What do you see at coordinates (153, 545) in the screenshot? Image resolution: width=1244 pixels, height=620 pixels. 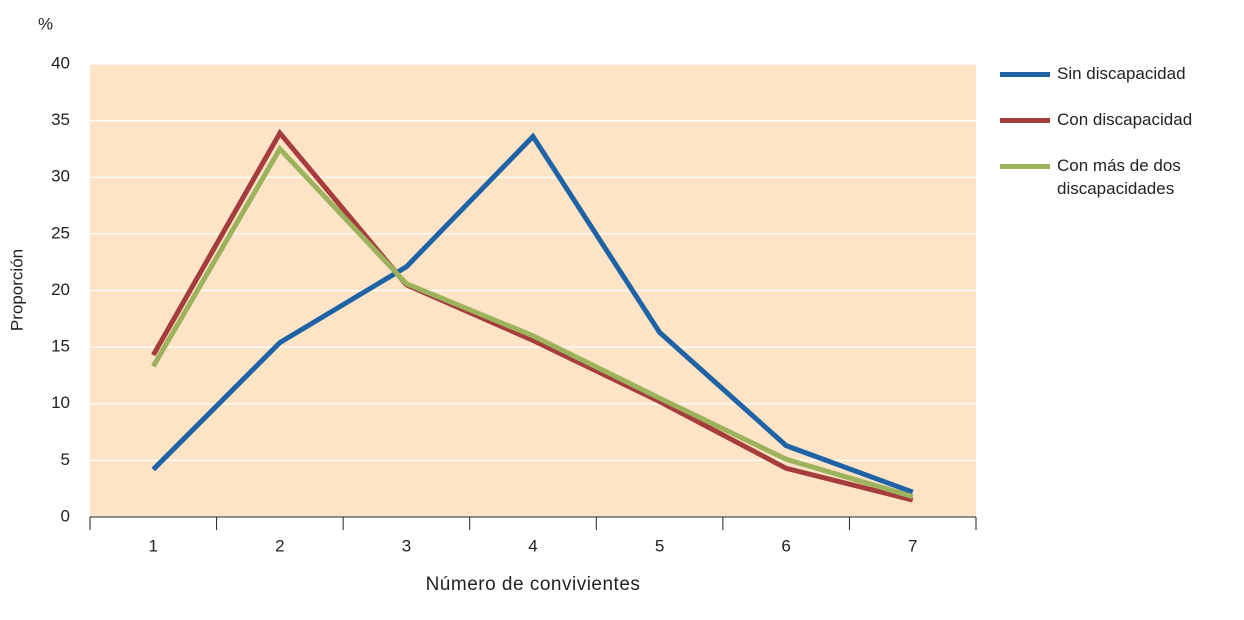 I see `x-tick-label: 1` at bounding box center [153, 545].